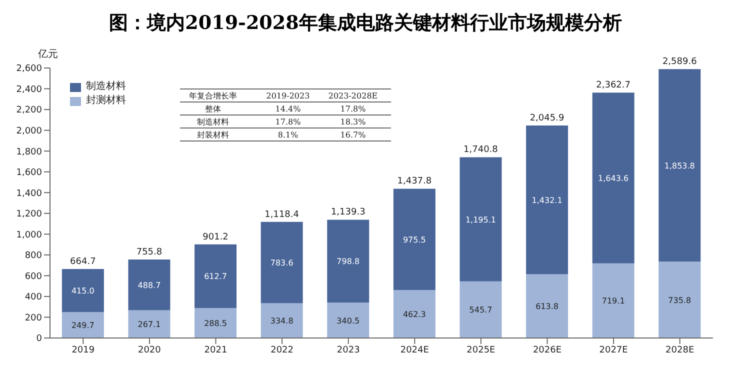  I want to click on y-tick-label: 1,800, so click(29, 152).